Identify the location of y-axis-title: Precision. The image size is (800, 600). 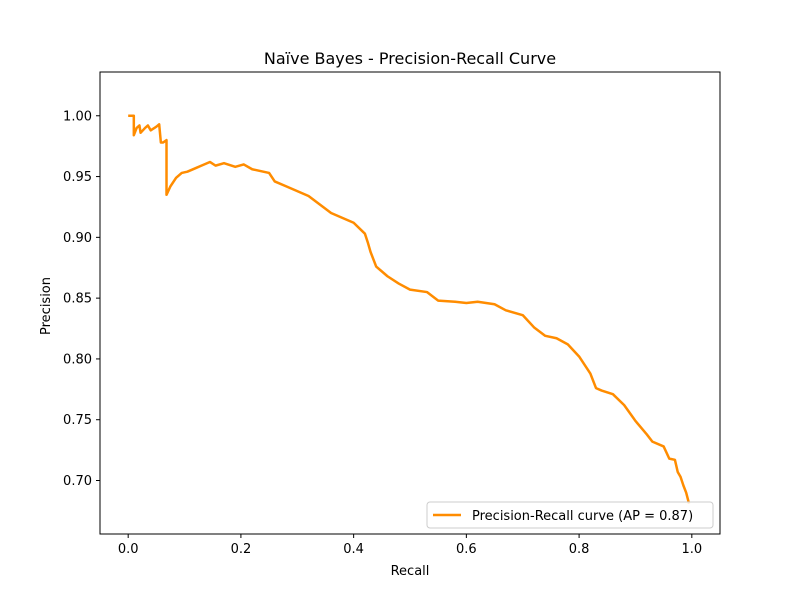
(46, 306).